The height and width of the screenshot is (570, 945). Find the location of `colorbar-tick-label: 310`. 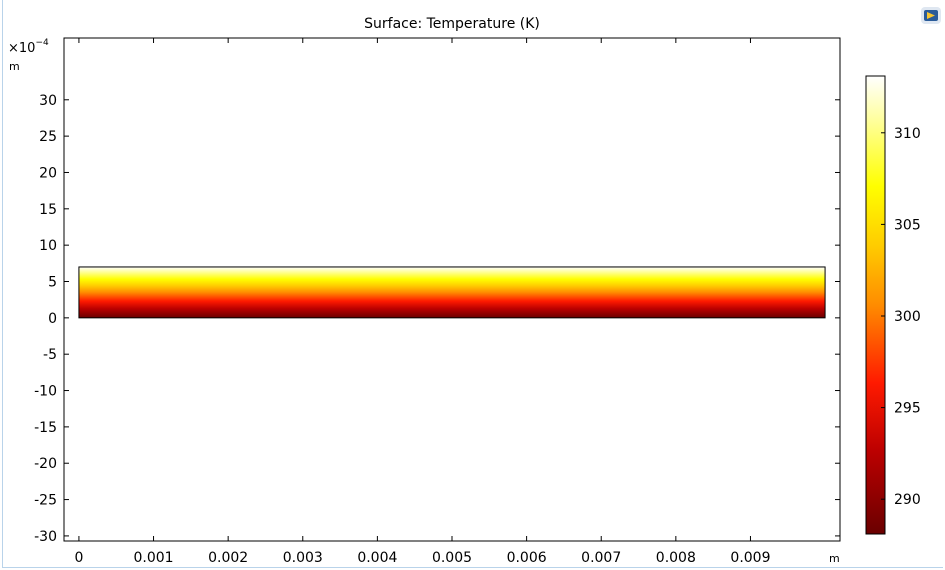

colorbar-tick-label: 310 is located at coordinates (907, 134).